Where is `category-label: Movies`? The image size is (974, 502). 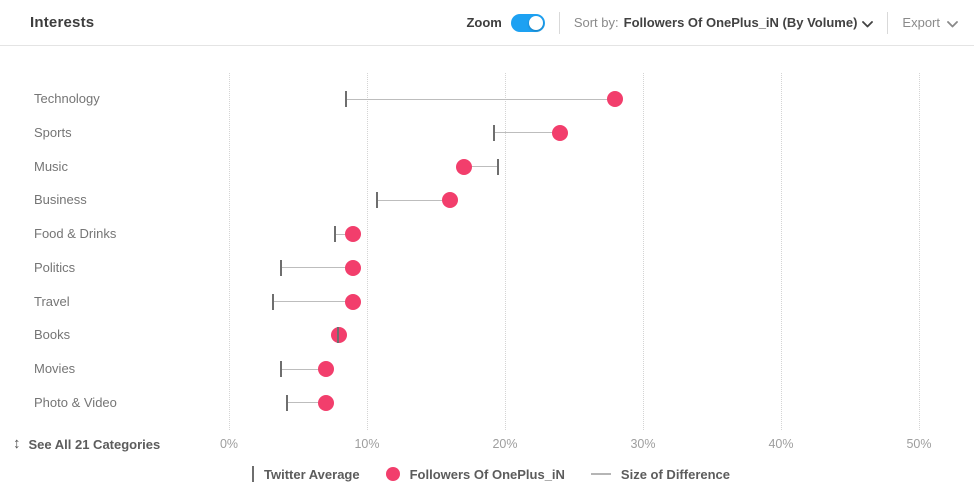 category-label: Movies is located at coordinates (55, 368).